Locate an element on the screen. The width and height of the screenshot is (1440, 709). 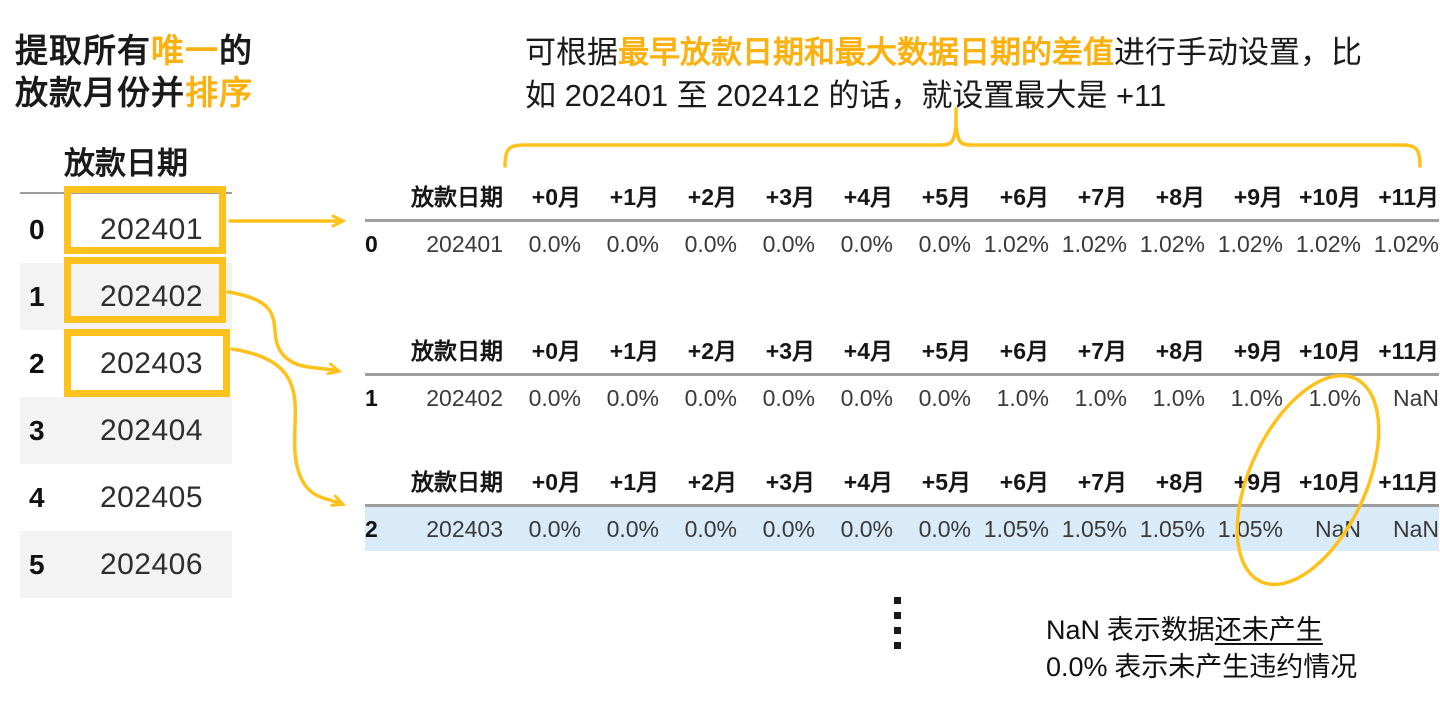
annotation-unique-sort: 提取所有唯一的 放款月份并排序 is located at coordinates (134, 72).